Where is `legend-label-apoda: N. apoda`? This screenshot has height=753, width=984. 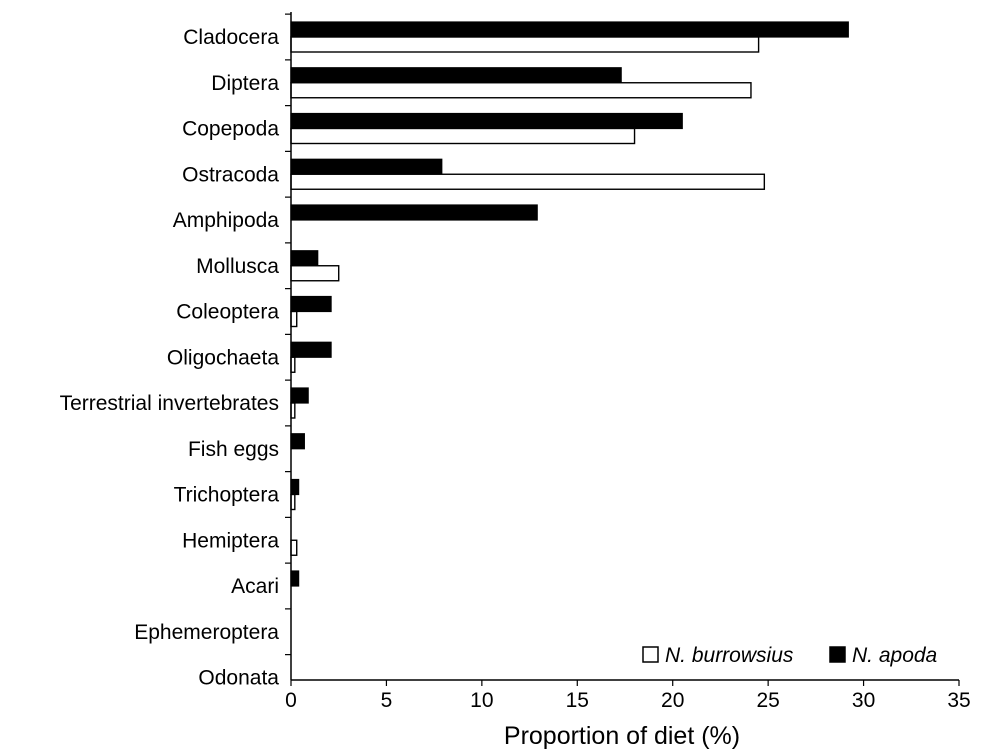
legend-label-apoda: N. apoda is located at coordinates (894, 655).